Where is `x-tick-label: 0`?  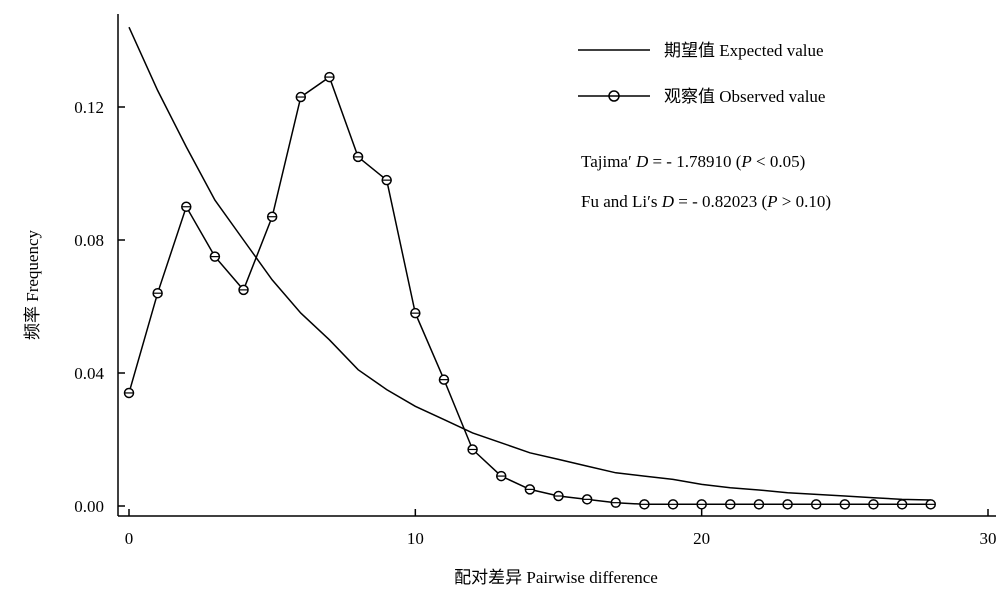
x-tick-label: 0 is located at coordinates (129, 538).